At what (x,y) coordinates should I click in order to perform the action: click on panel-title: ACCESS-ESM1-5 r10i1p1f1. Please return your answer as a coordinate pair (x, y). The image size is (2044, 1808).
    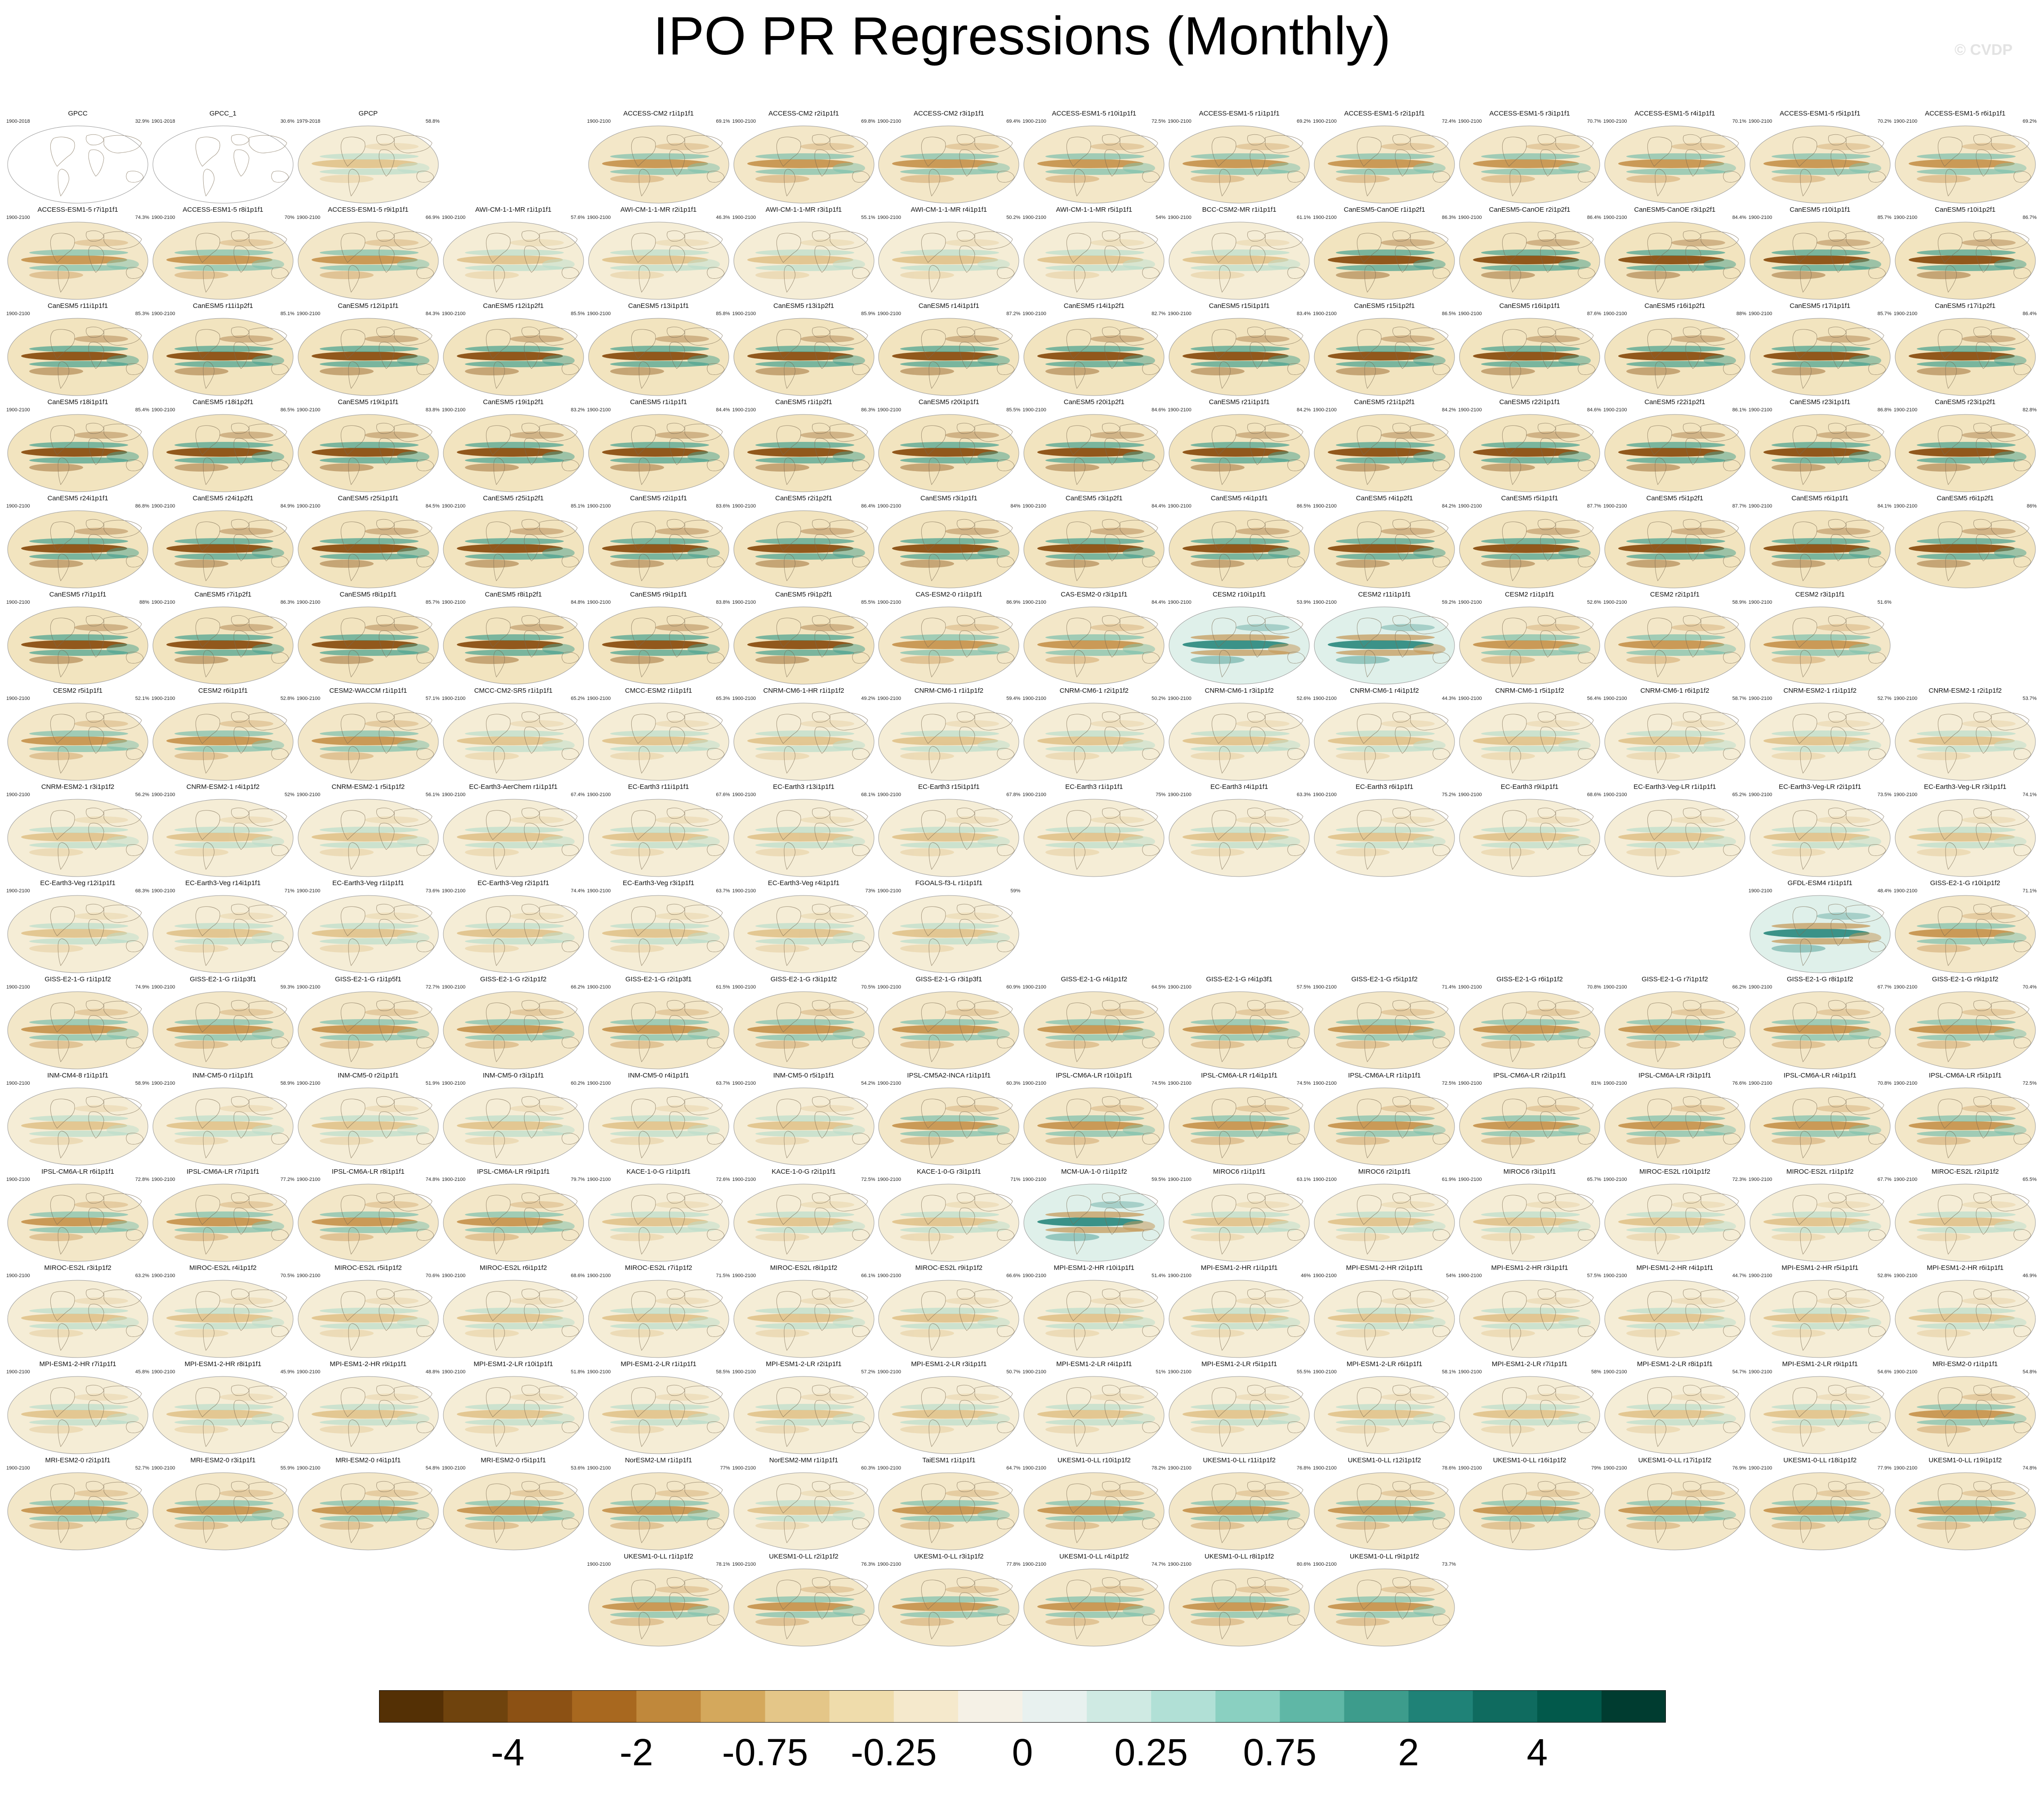
    Looking at the image, I should click on (1094, 113).